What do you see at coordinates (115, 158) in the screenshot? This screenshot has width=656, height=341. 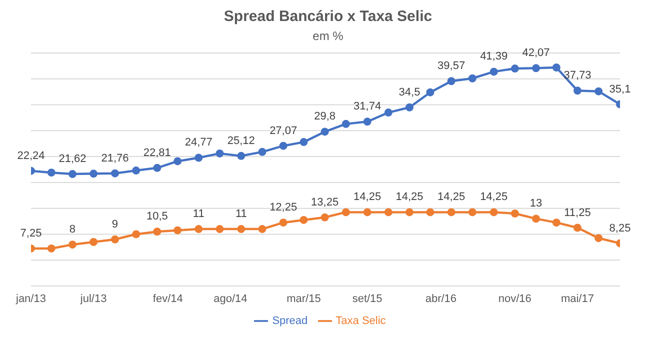 I see `data-label: 21,76` at bounding box center [115, 158].